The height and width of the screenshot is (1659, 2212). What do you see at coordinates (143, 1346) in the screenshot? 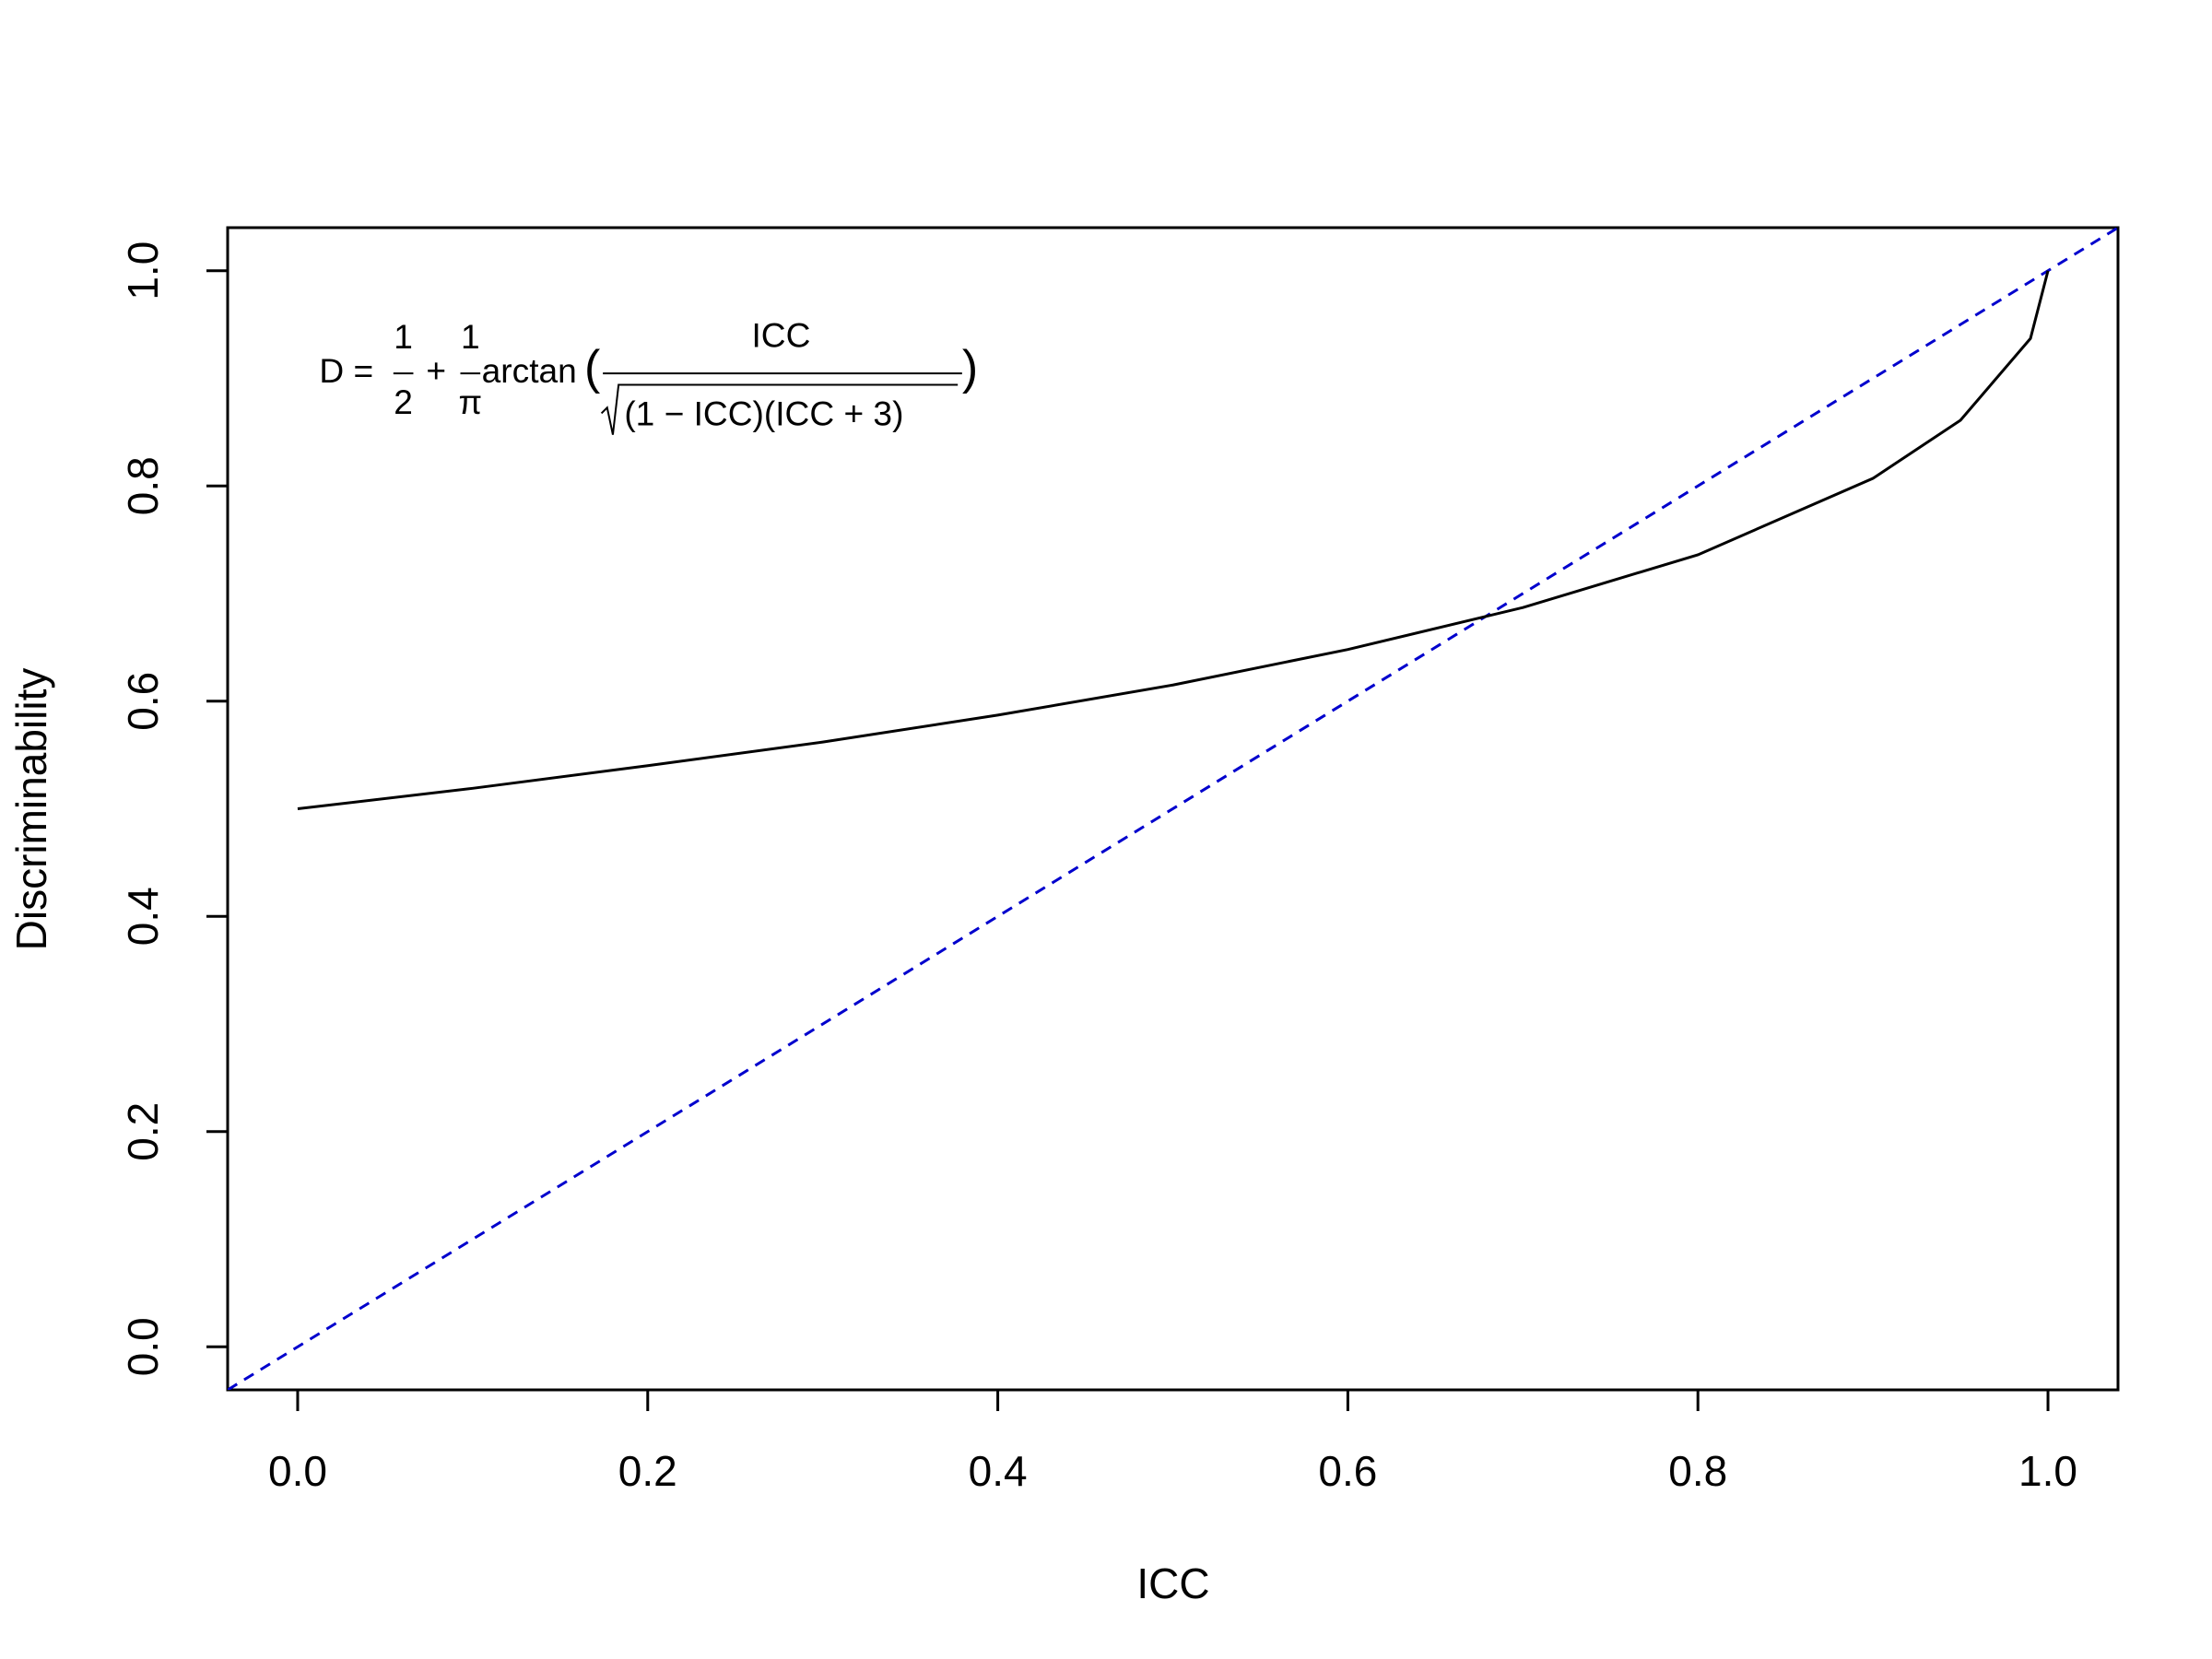
I see `y-tick-label: 0.0` at bounding box center [143, 1346].